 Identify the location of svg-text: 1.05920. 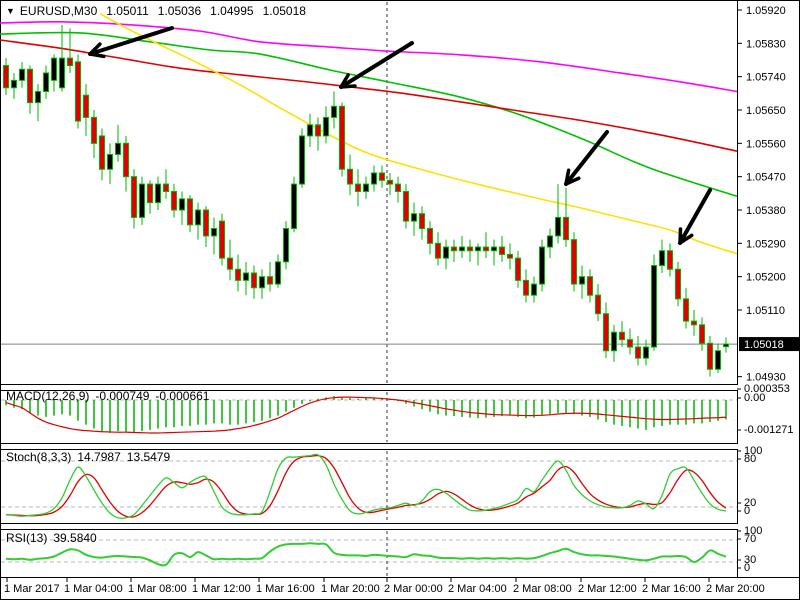
(766, 11).